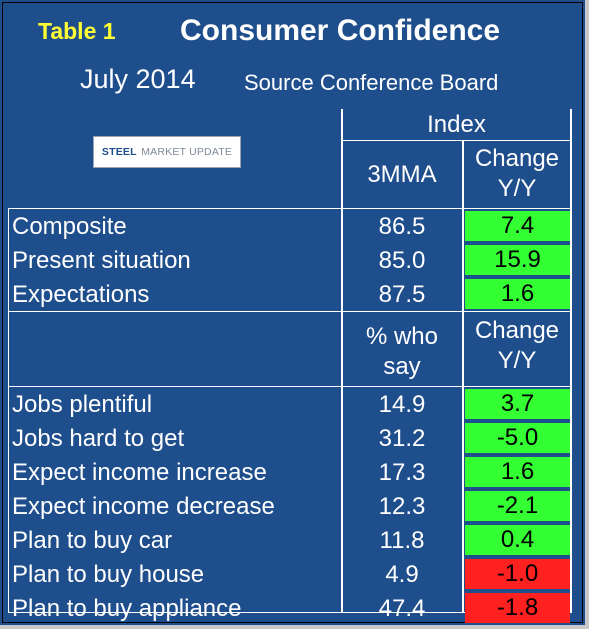  Describe the element at coordinates (402, 608) in the screenshot. I see `row-value: 47.4` at that location.